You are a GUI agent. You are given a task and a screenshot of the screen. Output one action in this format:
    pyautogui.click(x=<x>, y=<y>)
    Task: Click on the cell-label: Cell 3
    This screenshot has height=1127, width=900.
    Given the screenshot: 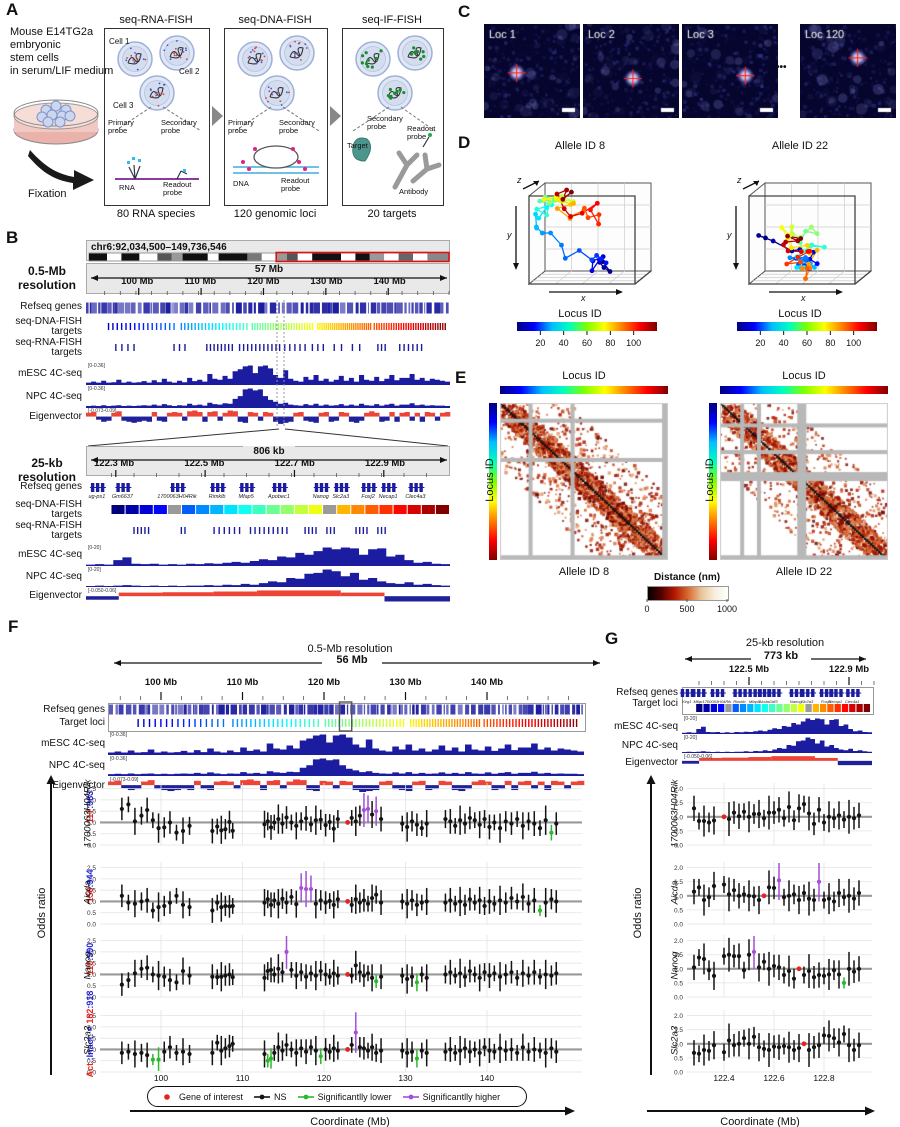 What is the action you would take?
    pyautogui.click(x=123, y=105)
    